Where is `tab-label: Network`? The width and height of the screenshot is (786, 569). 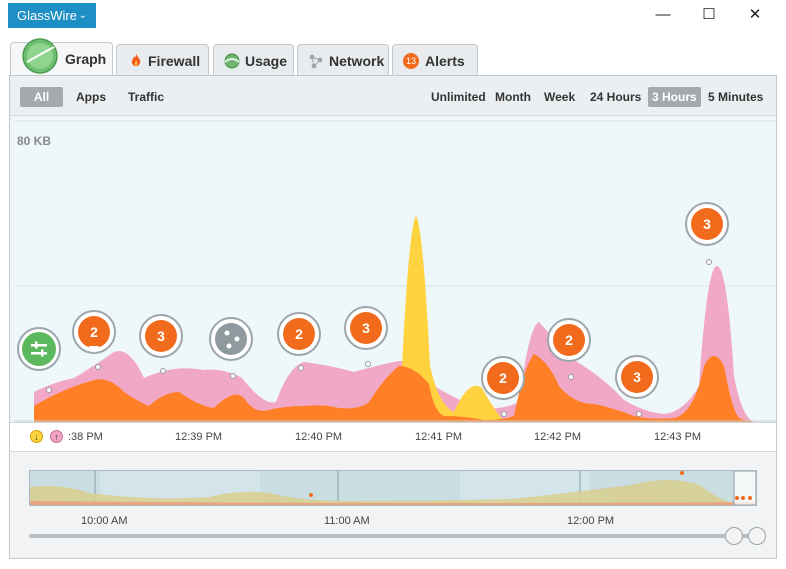
tab-label: Network is located at coordinates (357, 61).